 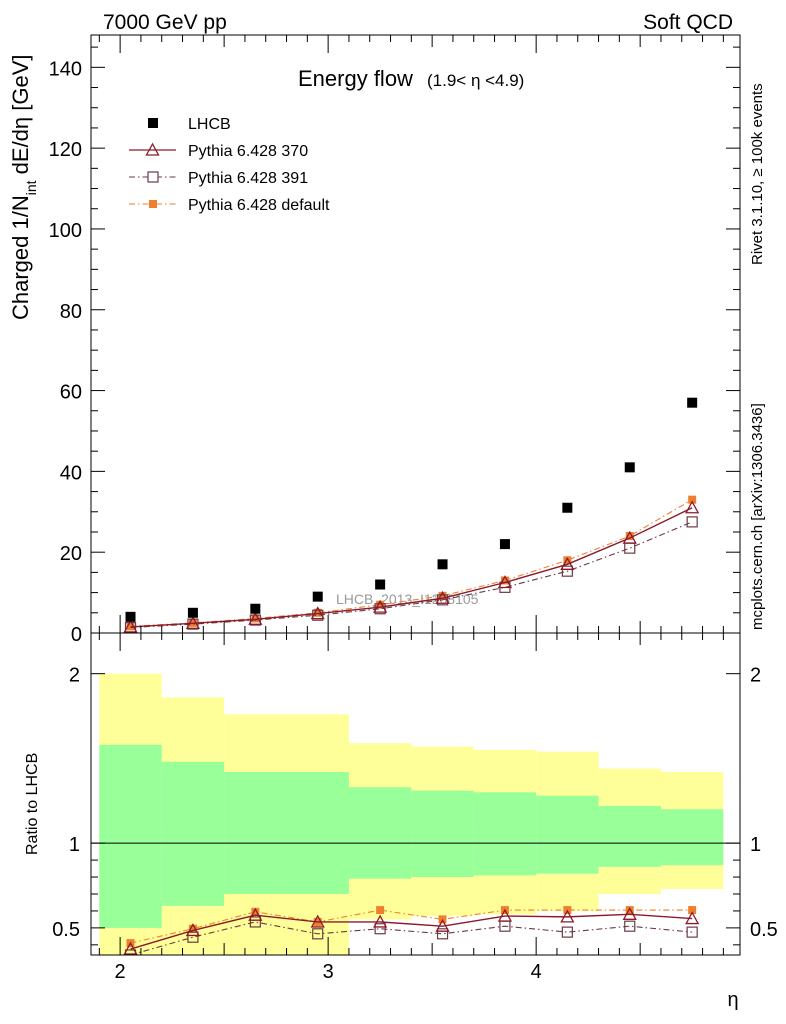 I want to click on main-y-tick-label: 40, so click(x=71, y=473).